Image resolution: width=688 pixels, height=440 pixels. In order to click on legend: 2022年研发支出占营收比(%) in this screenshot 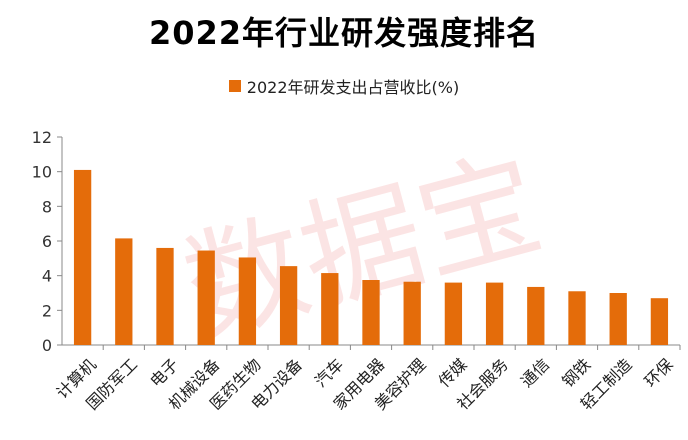, I will do `click(344, 86)`.